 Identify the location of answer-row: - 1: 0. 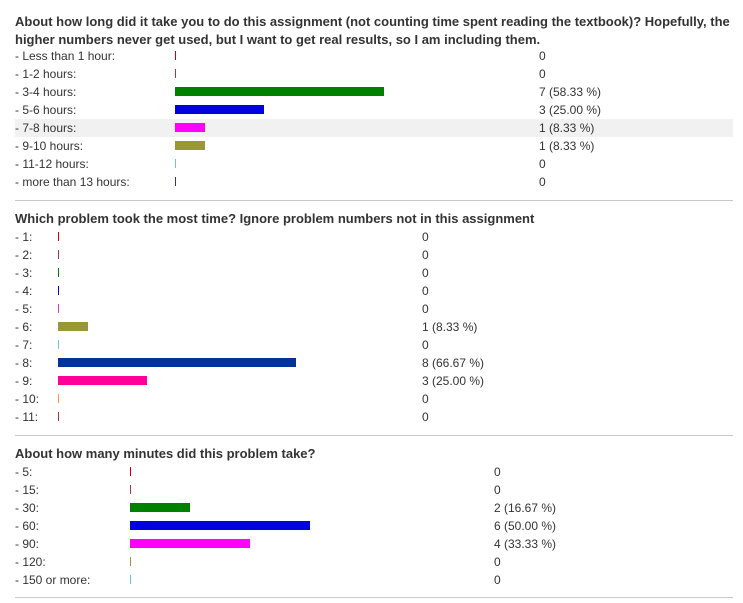
(374, 237).